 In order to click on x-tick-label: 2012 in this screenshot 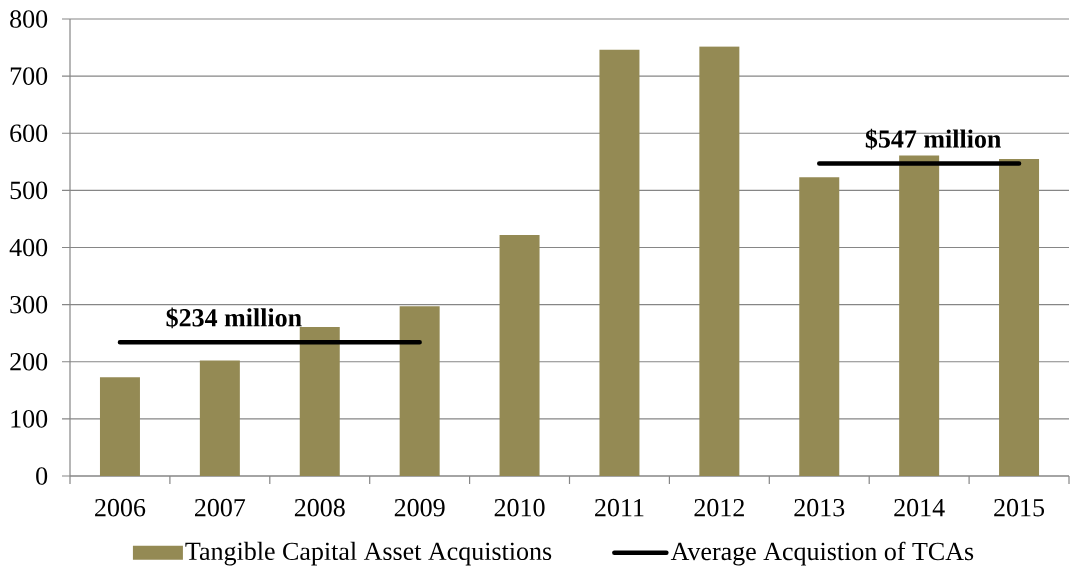, I will do `click(719, 507)`.